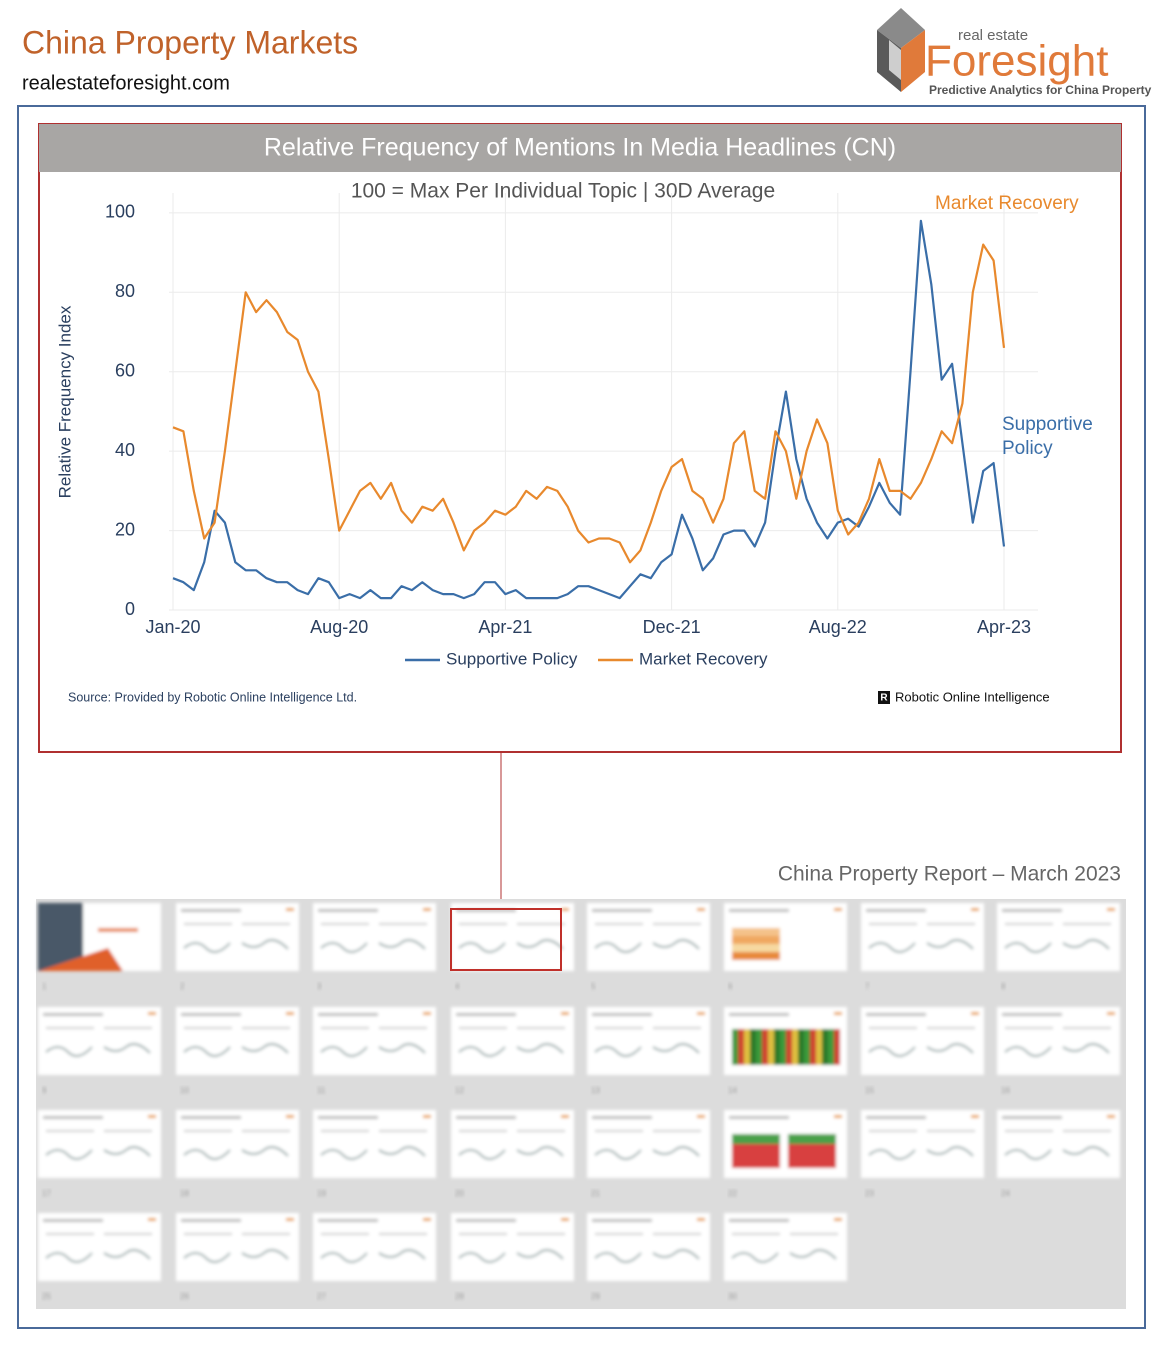 This screenshot has width=1166, height=1367. I want to click on page-number: 19, so click(321, 1193).